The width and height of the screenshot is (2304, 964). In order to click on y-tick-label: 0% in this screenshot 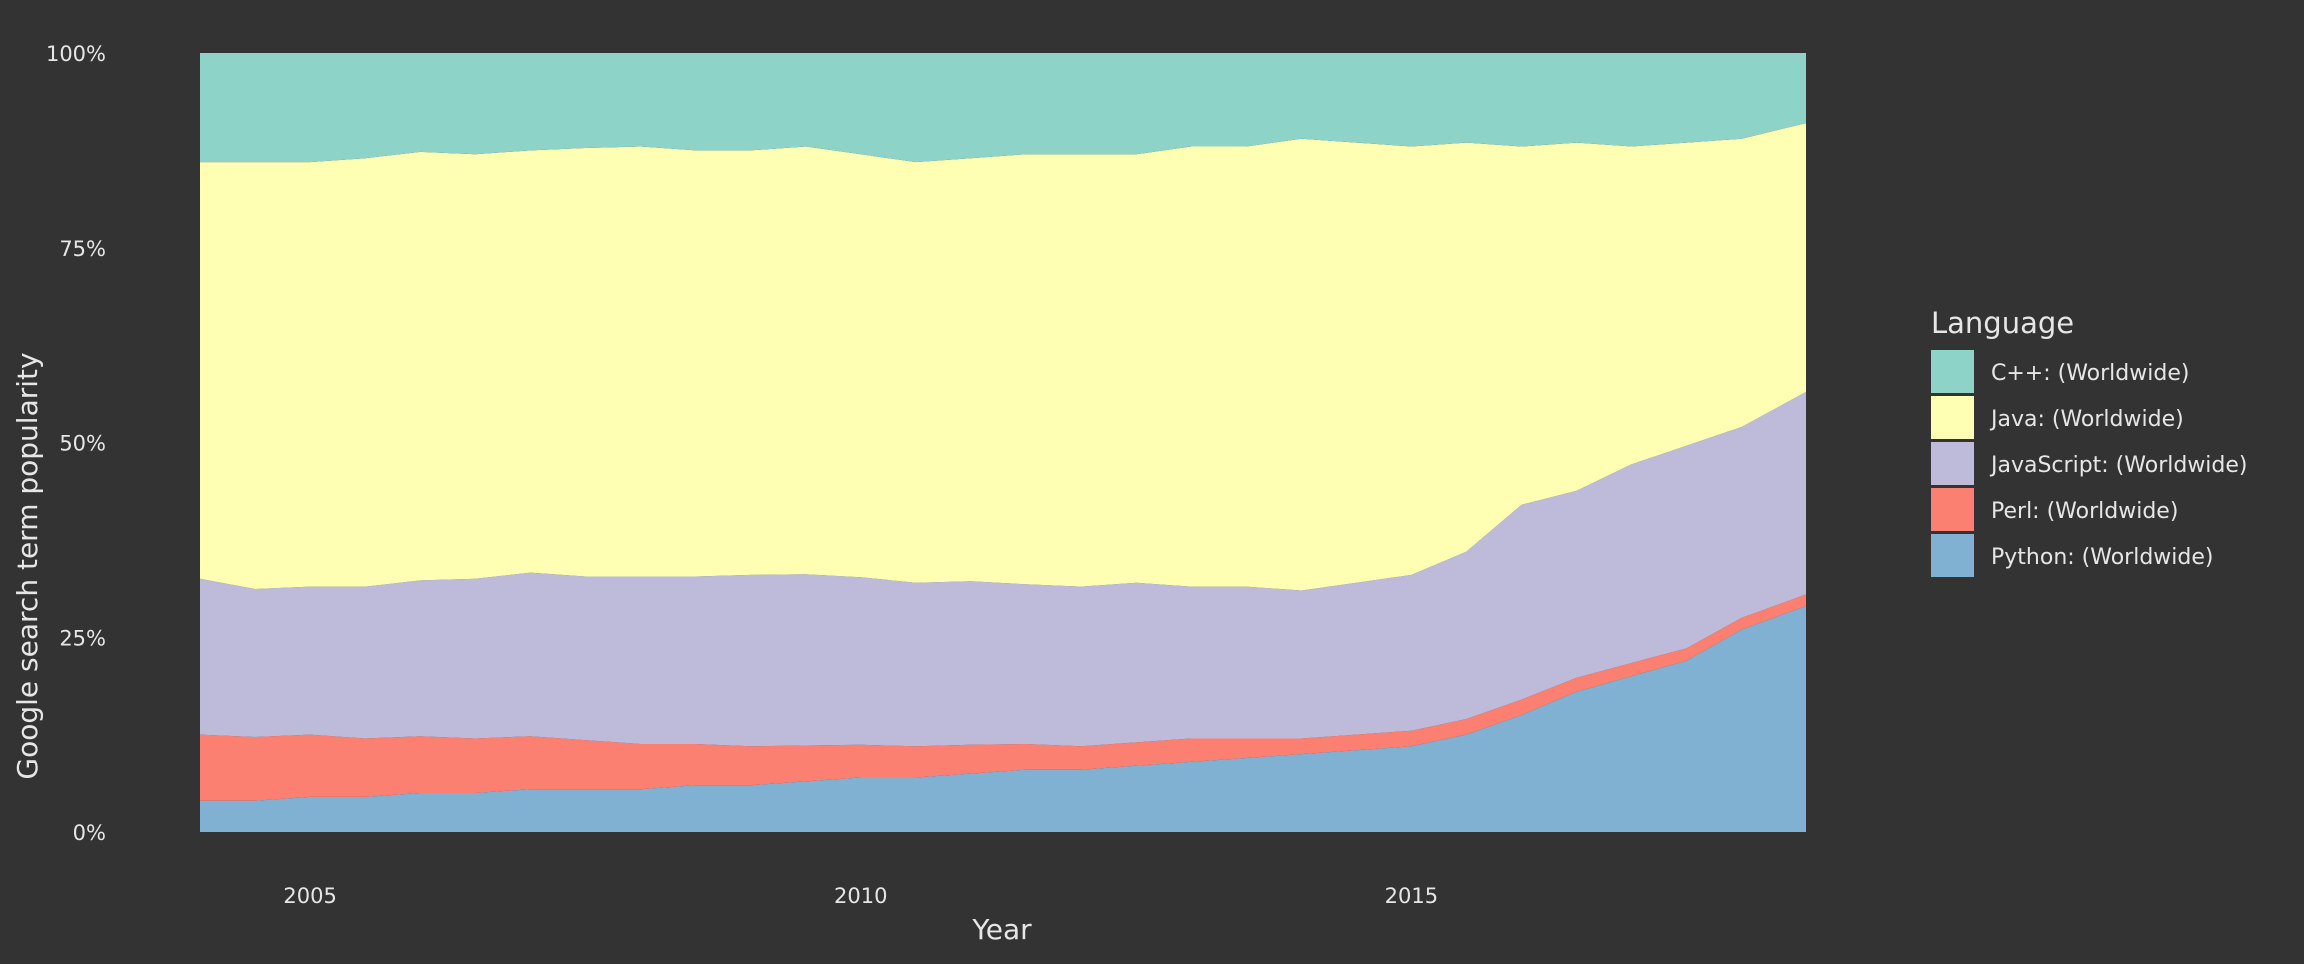, I will do `click(89, 833)`.